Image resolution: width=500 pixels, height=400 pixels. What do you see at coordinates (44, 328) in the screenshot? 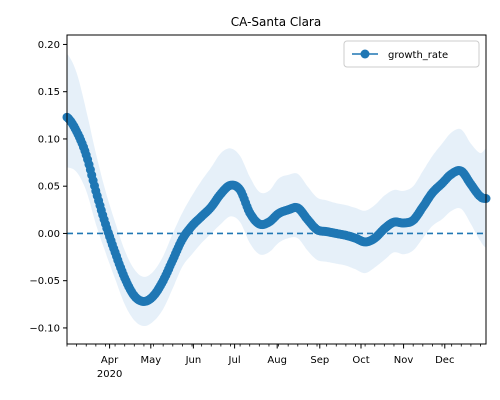
I see `y-tick-label: −0.10` at bounding box center [44, 328].